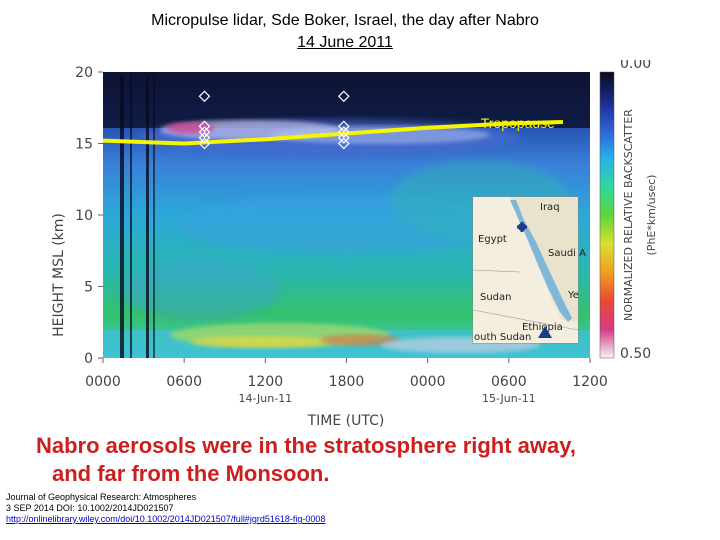 The image size is (720, 540). I want to click on colorbar-label: NORMALIZED RELATIVE BACKSCATTER, so click(628, 215).